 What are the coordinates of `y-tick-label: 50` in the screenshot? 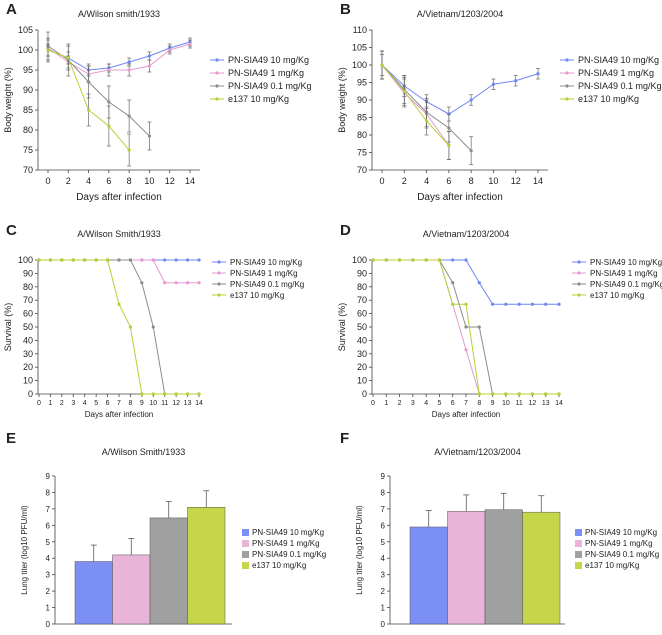 It's located at (362, 327).